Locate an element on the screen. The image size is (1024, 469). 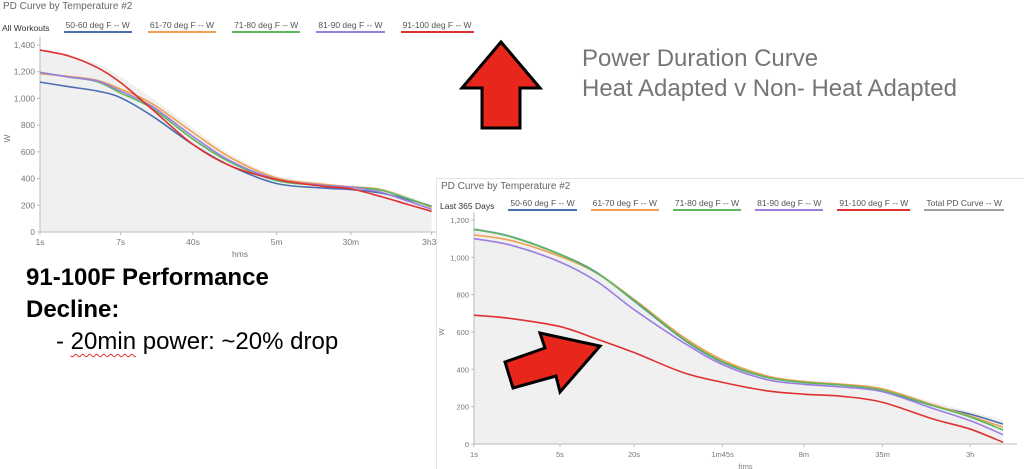
x-tick-label: 35m is located at coordinates (882, 454).